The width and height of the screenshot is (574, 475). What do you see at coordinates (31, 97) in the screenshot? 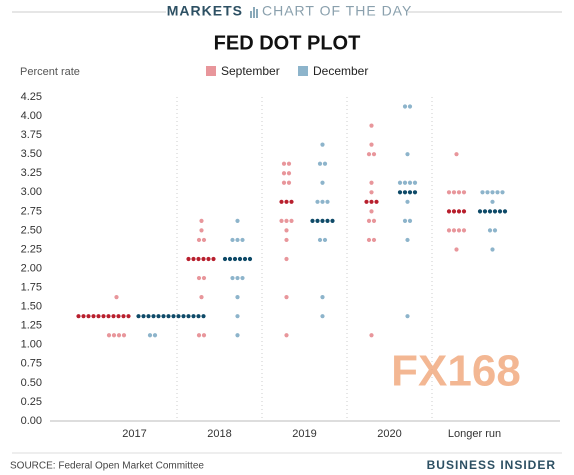
I see `y-tick-label: 4.25` at bounding box center [31, 97].